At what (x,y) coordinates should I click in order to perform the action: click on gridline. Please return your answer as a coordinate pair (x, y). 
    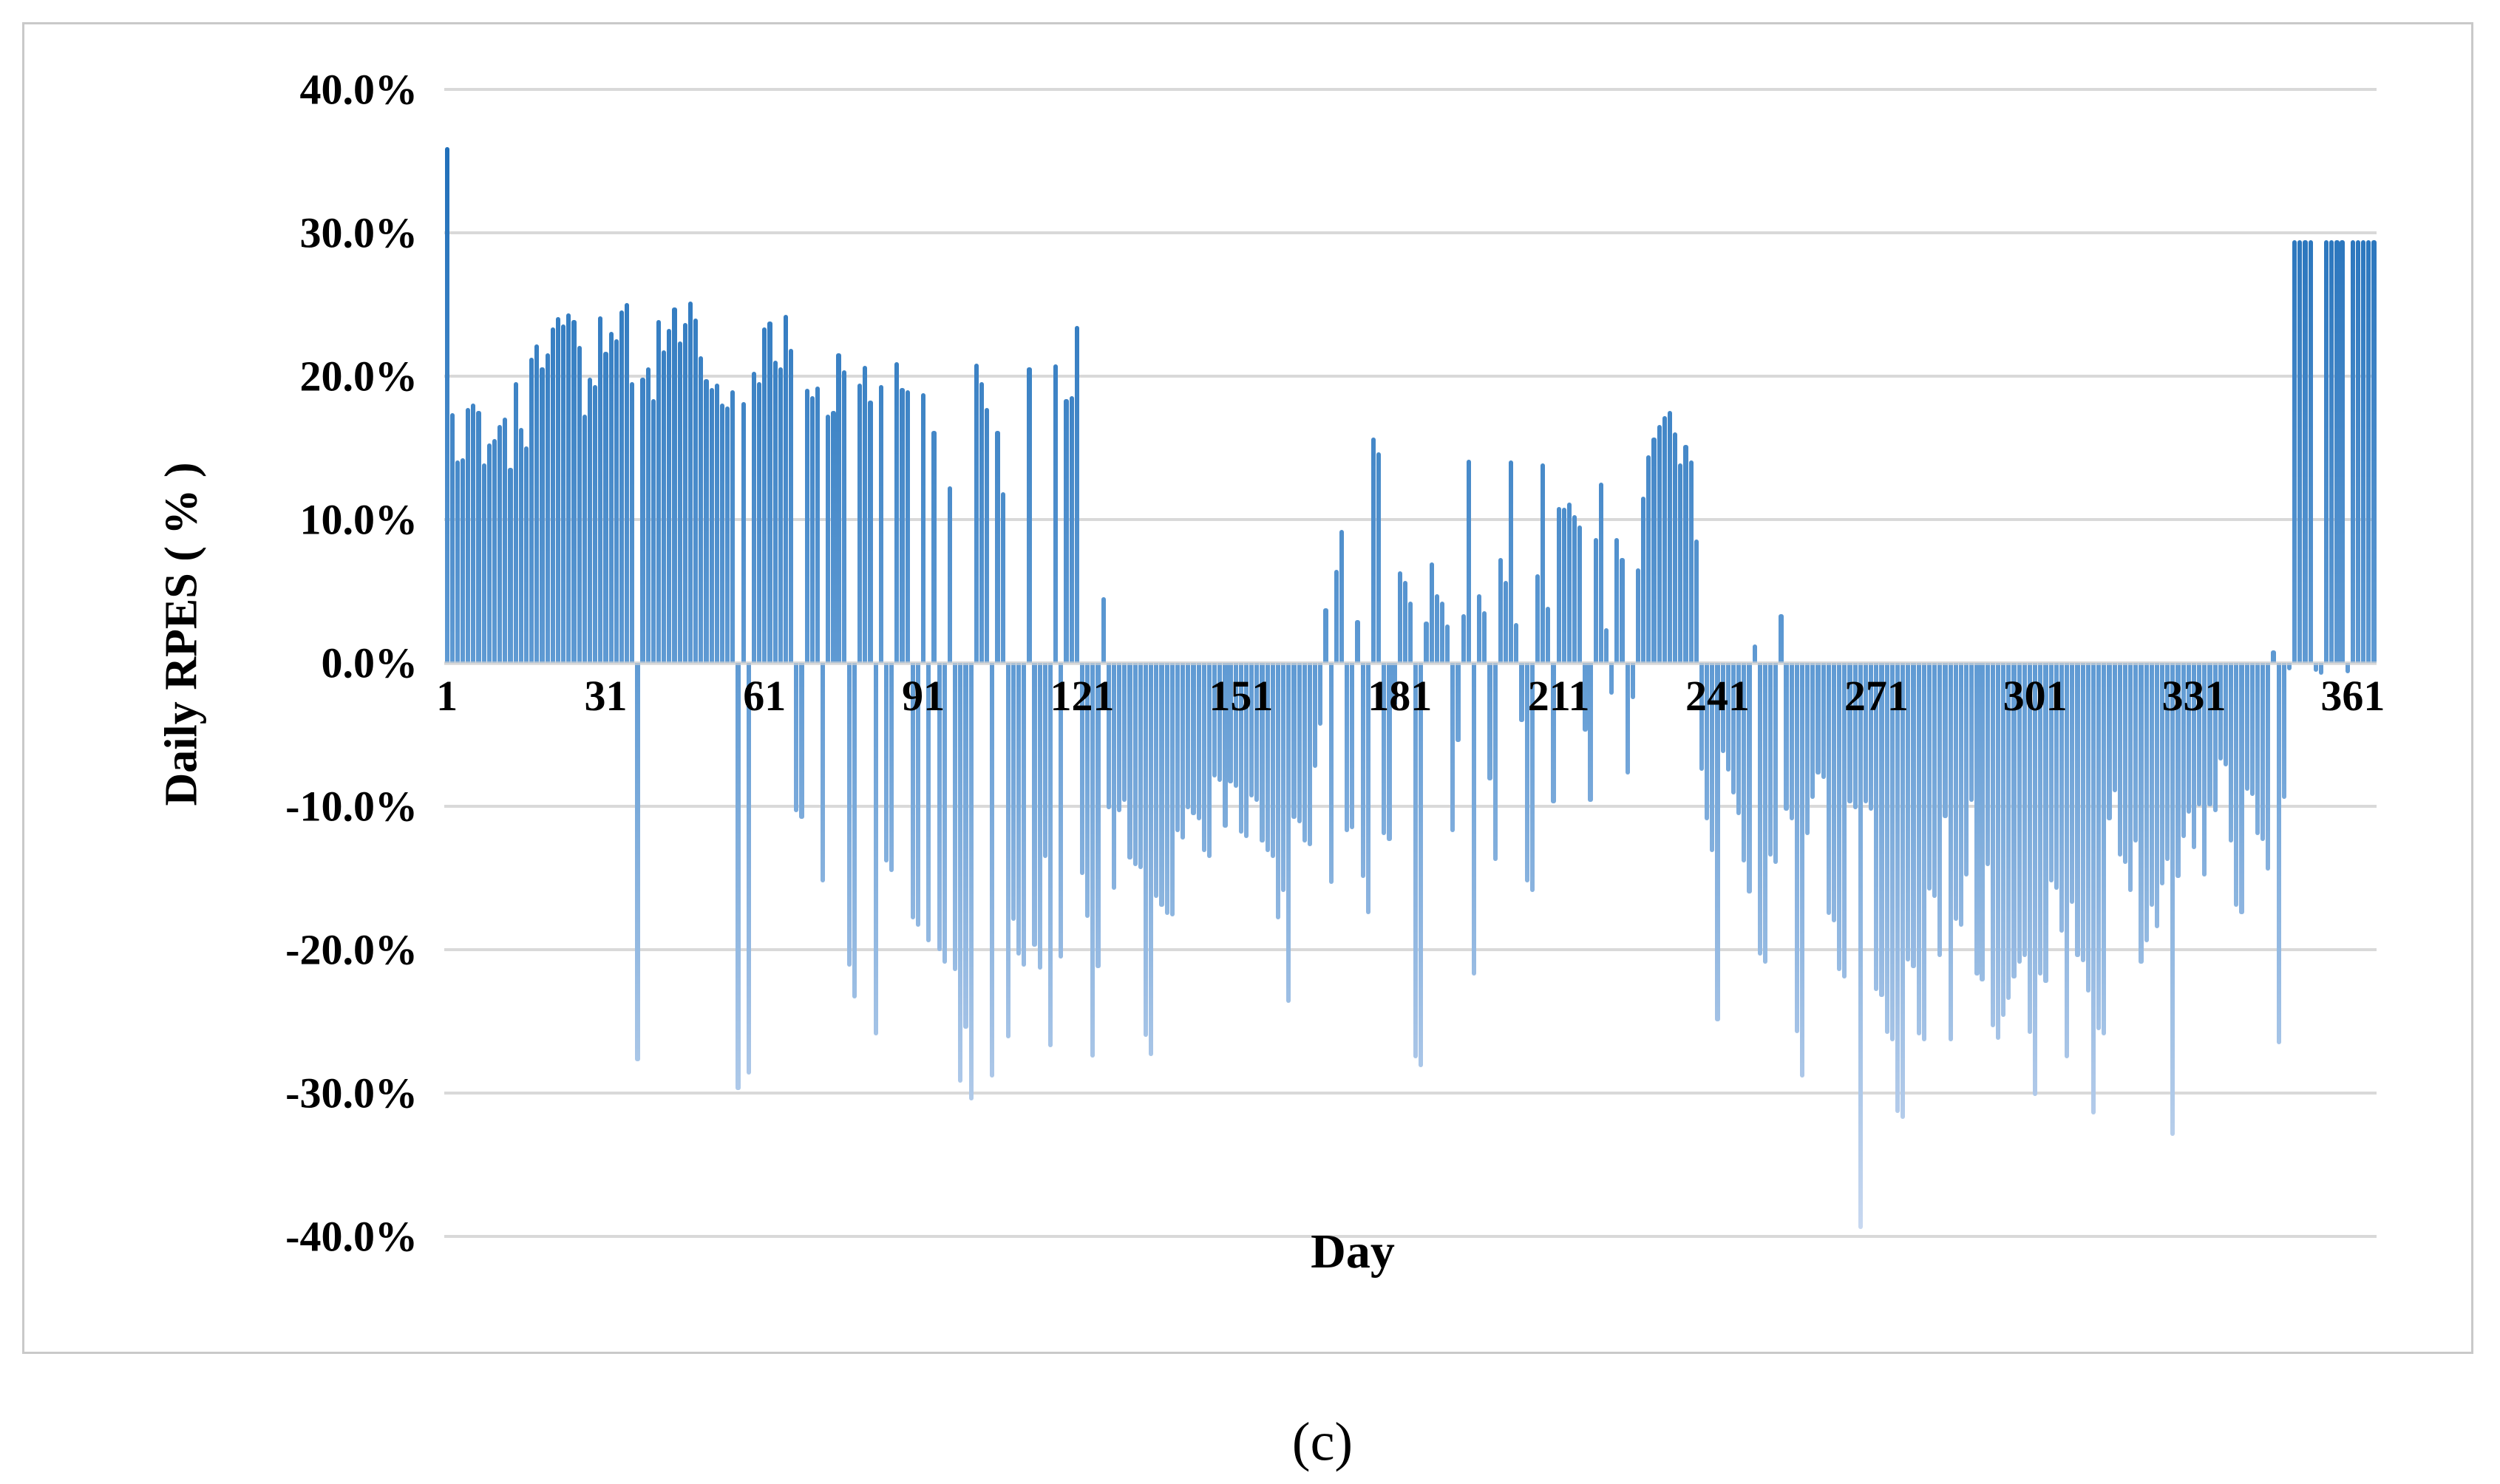
    Looking at the image, I should click on (1410, 1093).